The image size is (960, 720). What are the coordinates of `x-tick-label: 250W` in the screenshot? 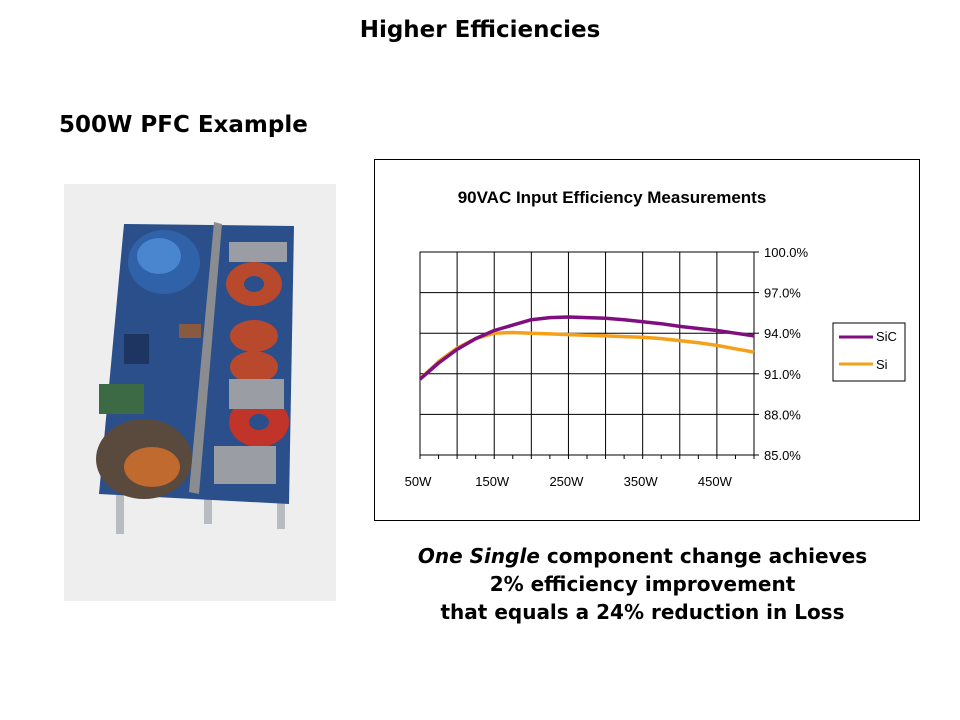 It's located at (566, 481).